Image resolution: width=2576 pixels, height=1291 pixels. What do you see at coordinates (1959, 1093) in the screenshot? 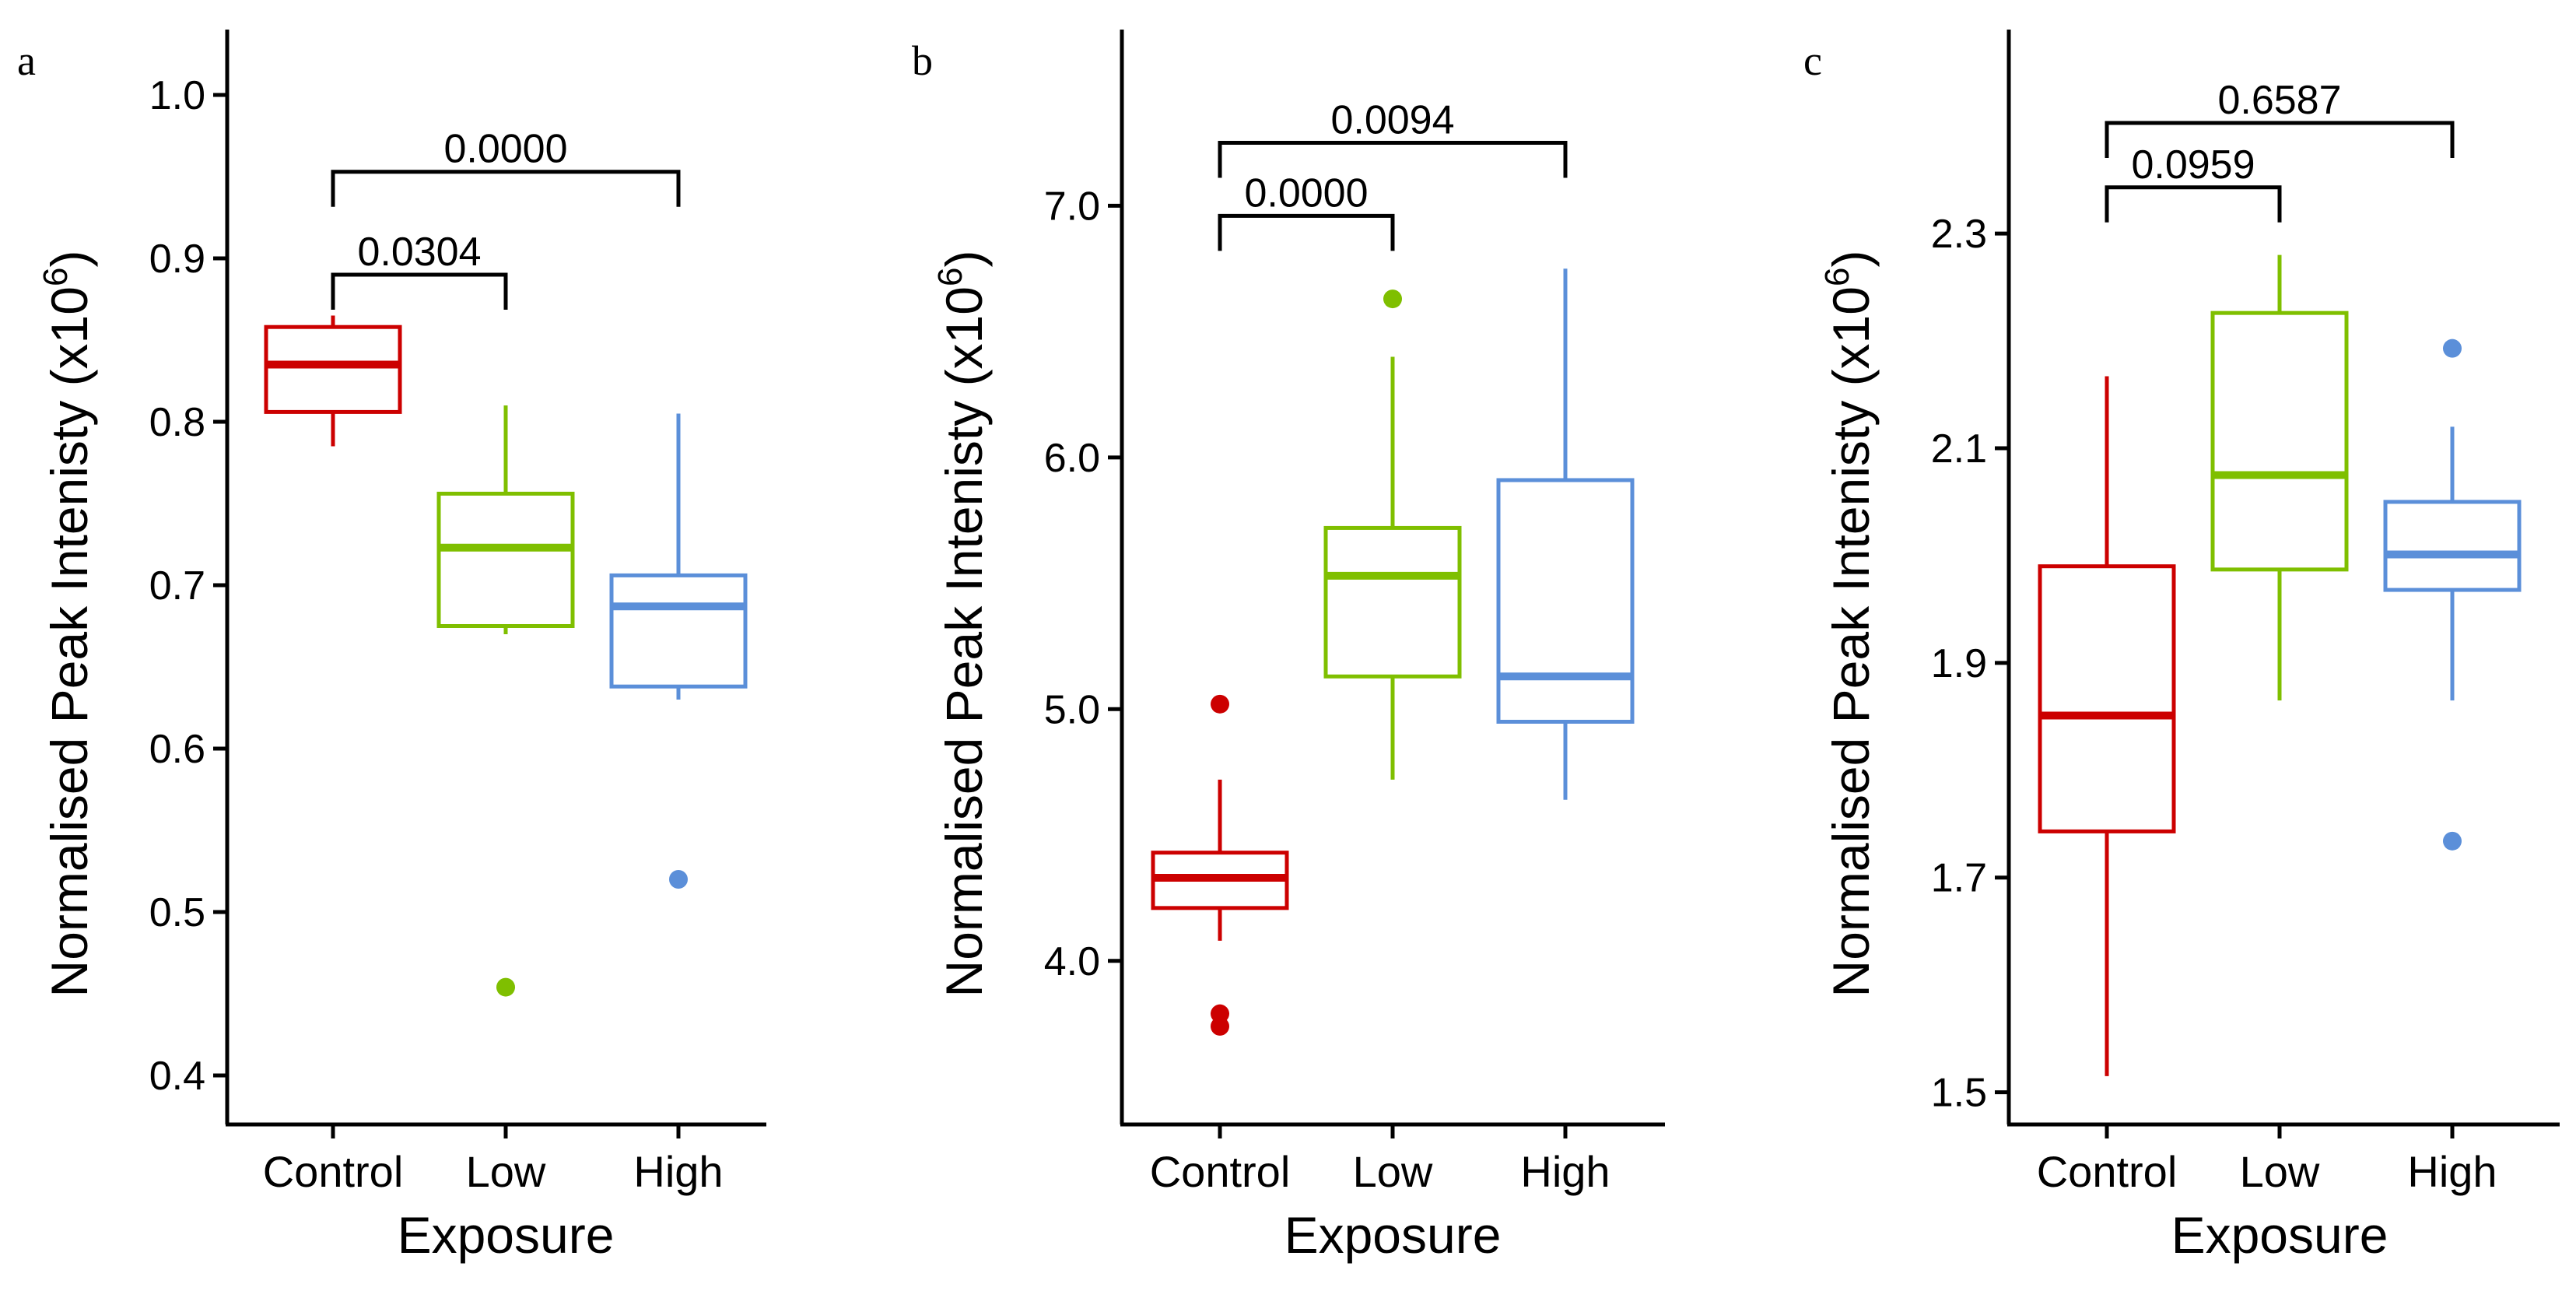
I see `y-tick-label: 1.5` at bounding box center [1959, 1093].